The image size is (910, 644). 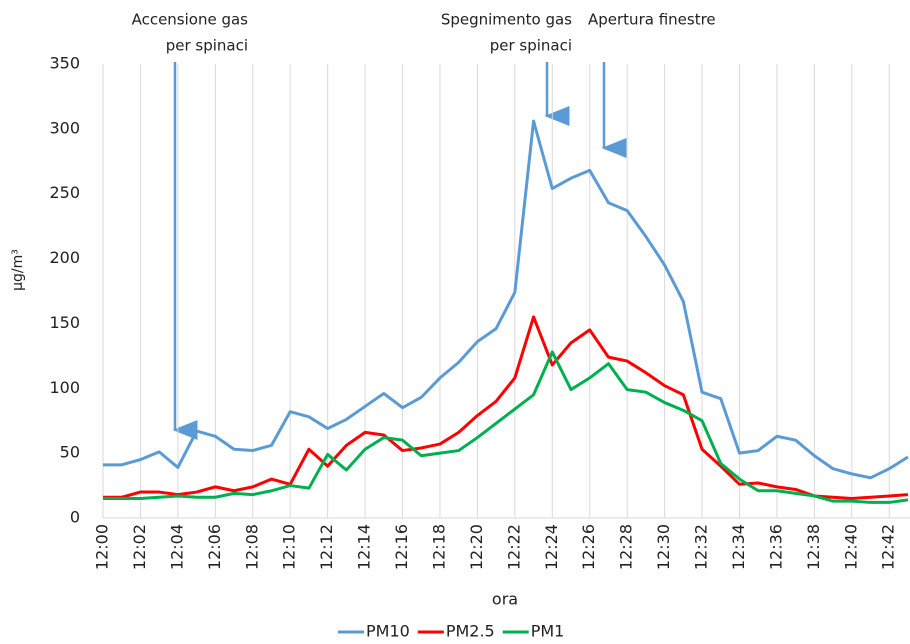 I want to click on x-tick-label: 12:42, so click(x=888, y=547).